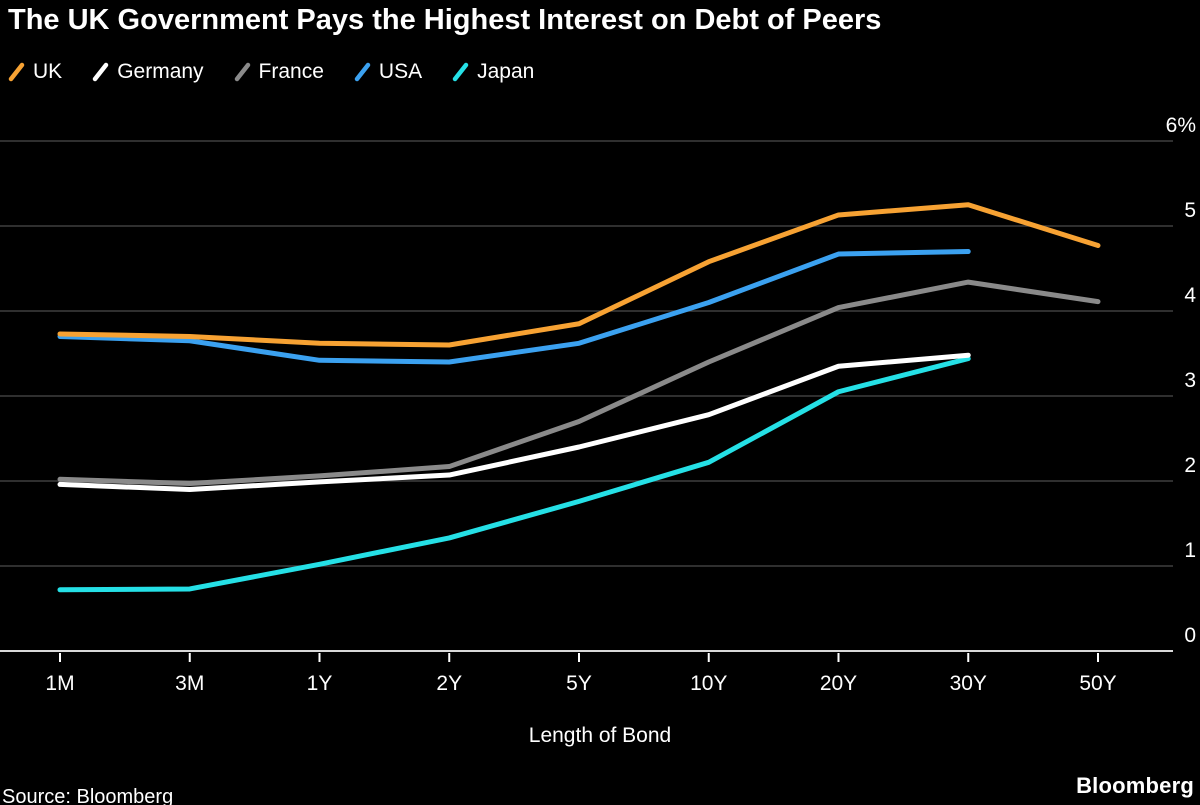 The image size is (1200, 805). I want to click on legend-item-uk: UK, so click(35, 72).